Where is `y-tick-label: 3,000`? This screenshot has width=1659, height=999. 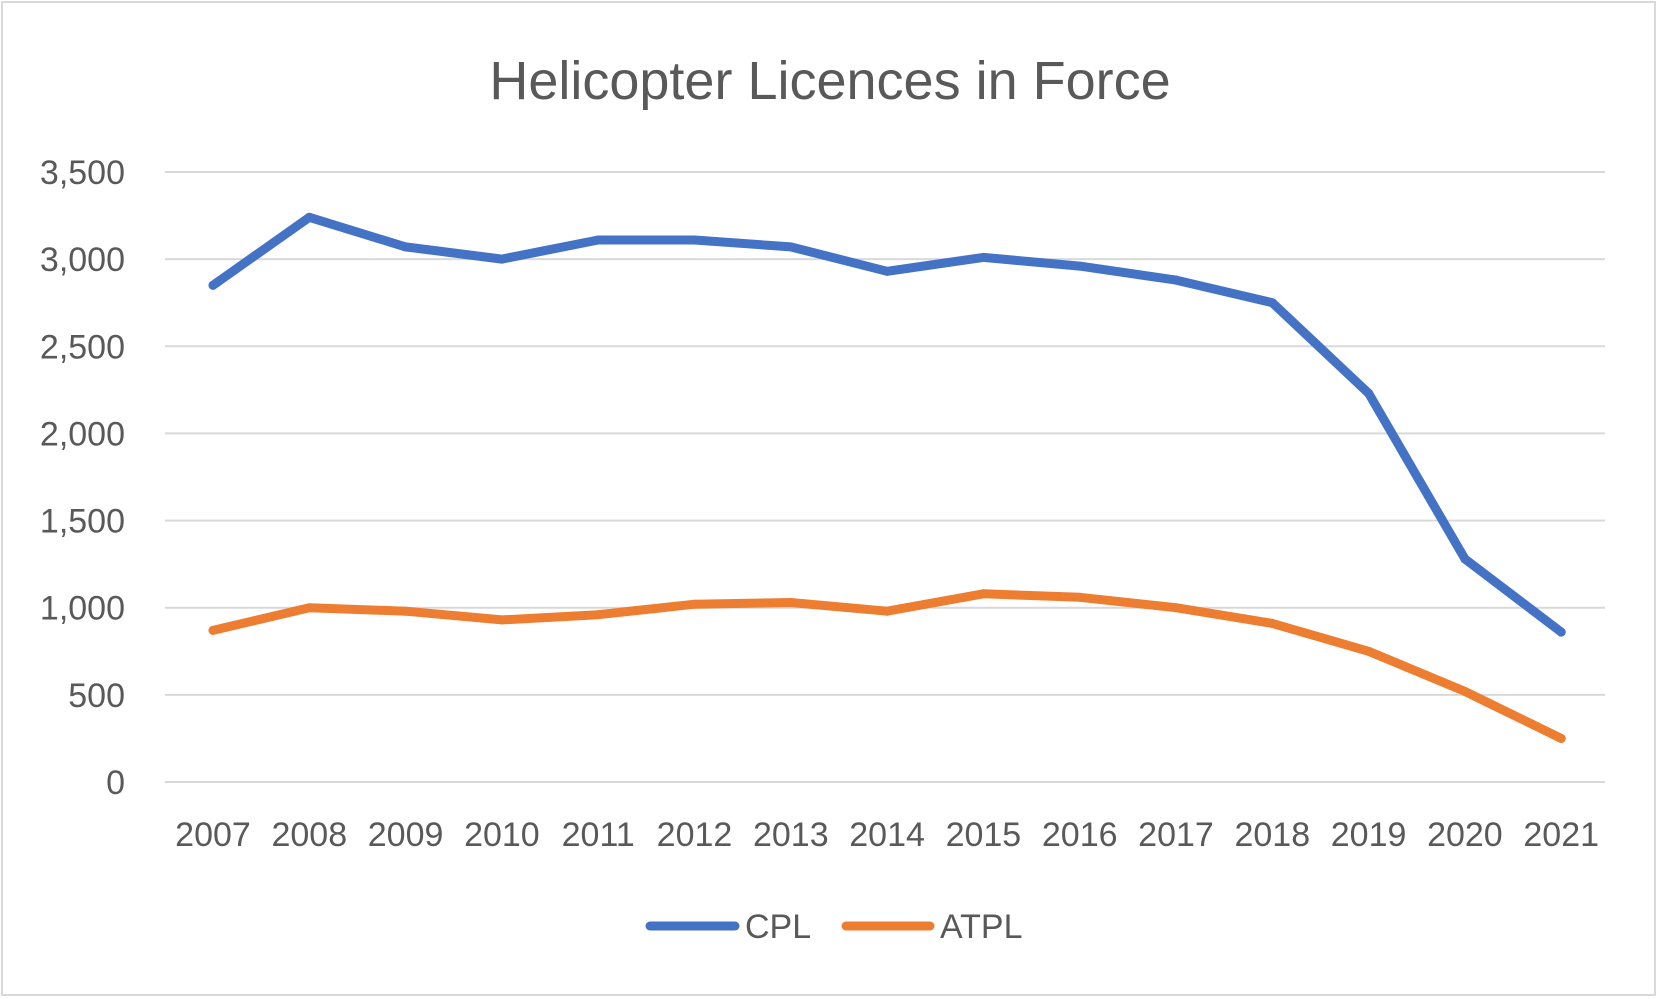 y-tick-label: 3,000 is located at coordinates (82, 260).